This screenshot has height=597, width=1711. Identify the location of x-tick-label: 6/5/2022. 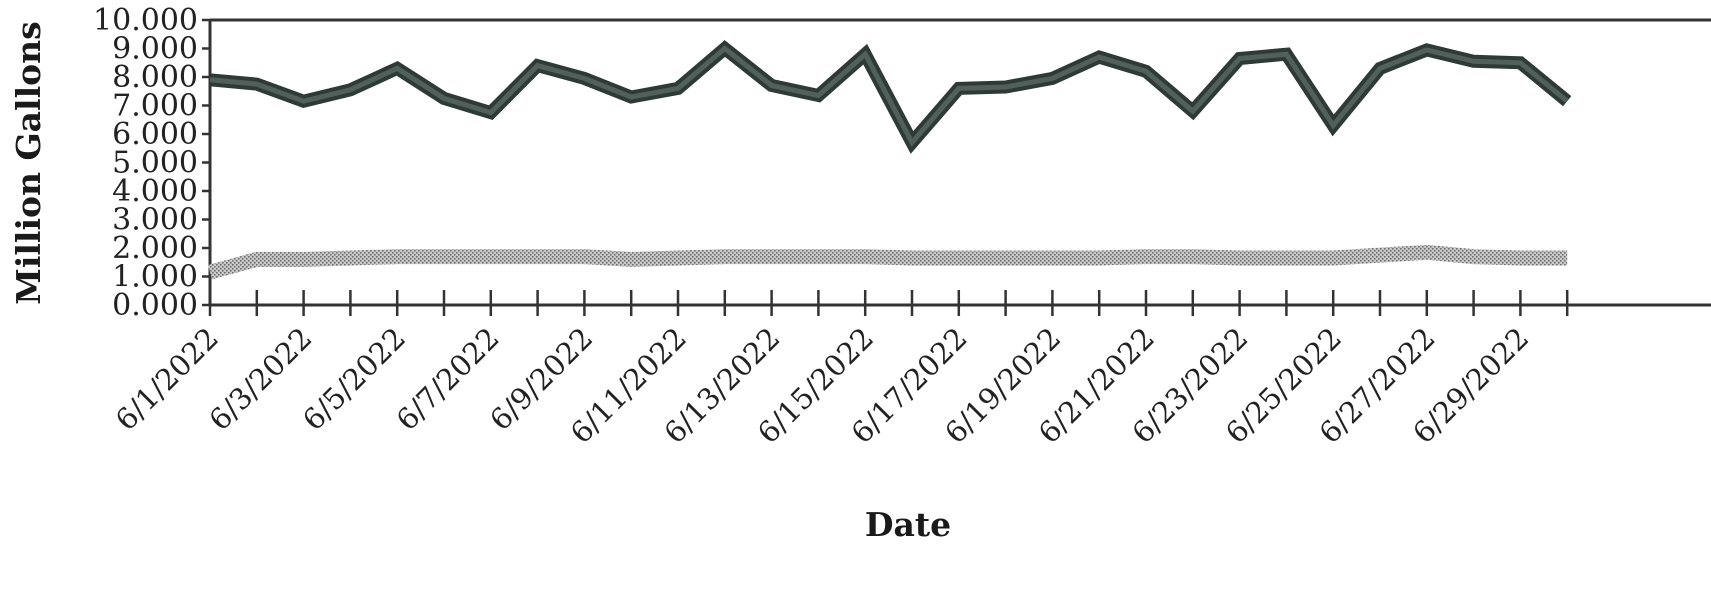
(354, 379).